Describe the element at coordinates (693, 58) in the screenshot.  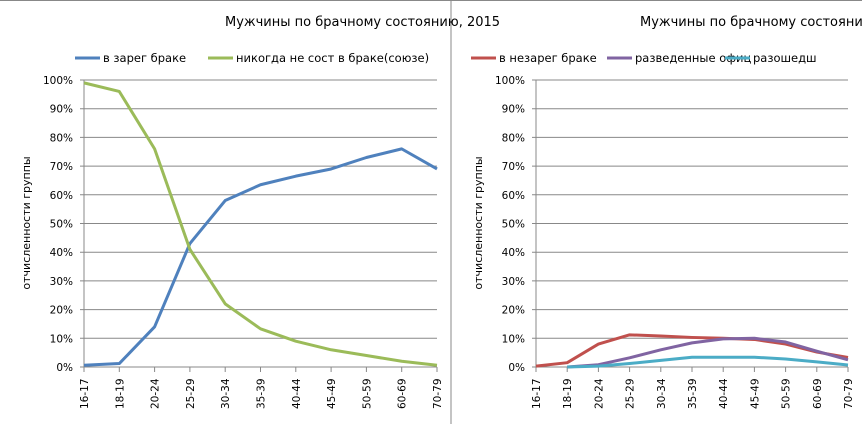
I see `legend-label: разведенные офиц` at that location.